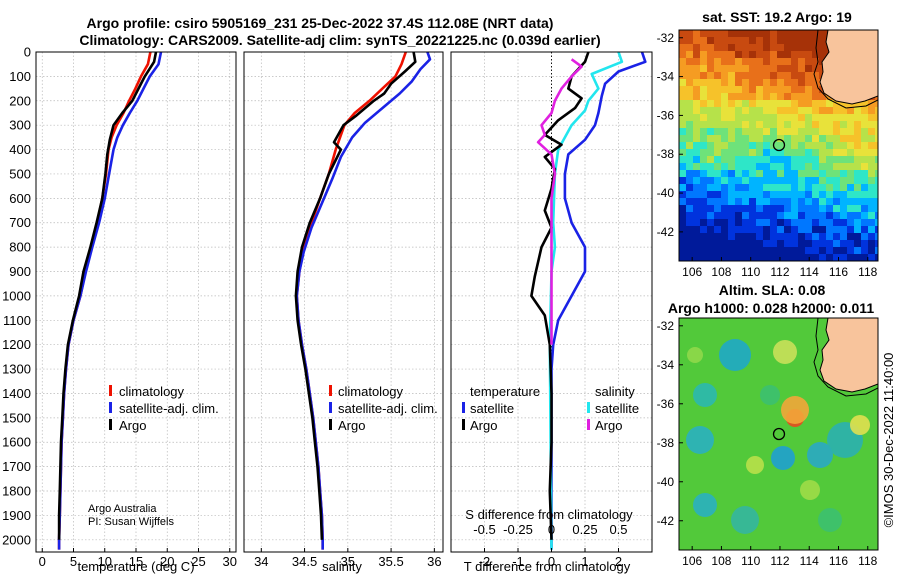 The height and width of the screenshot is (580, 900). I want to click on depth-tick-label: 1100, so click(17, 320).